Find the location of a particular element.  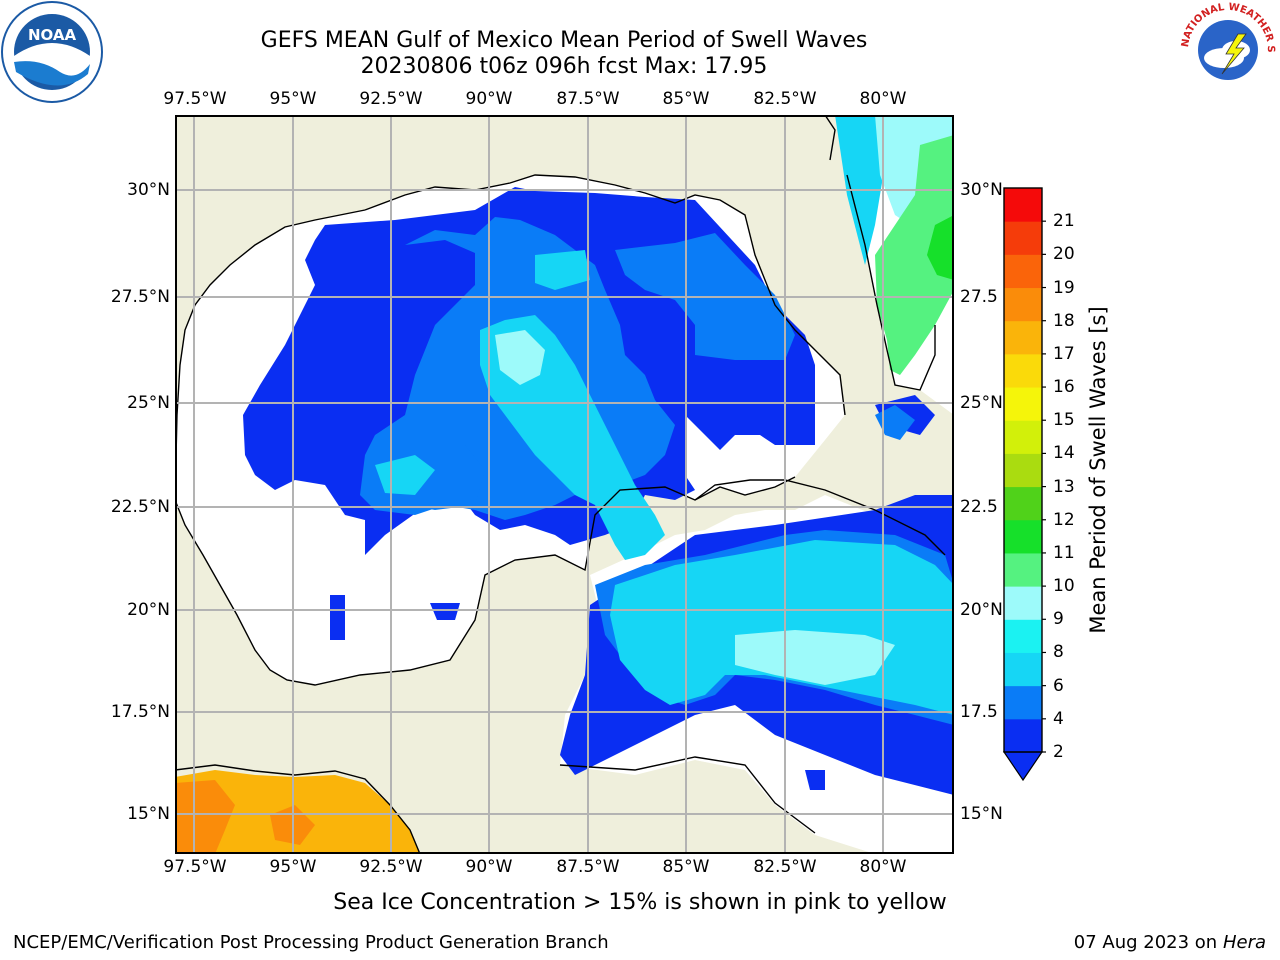

noaa-logo: NOAA is located at coordinates (52, 52).